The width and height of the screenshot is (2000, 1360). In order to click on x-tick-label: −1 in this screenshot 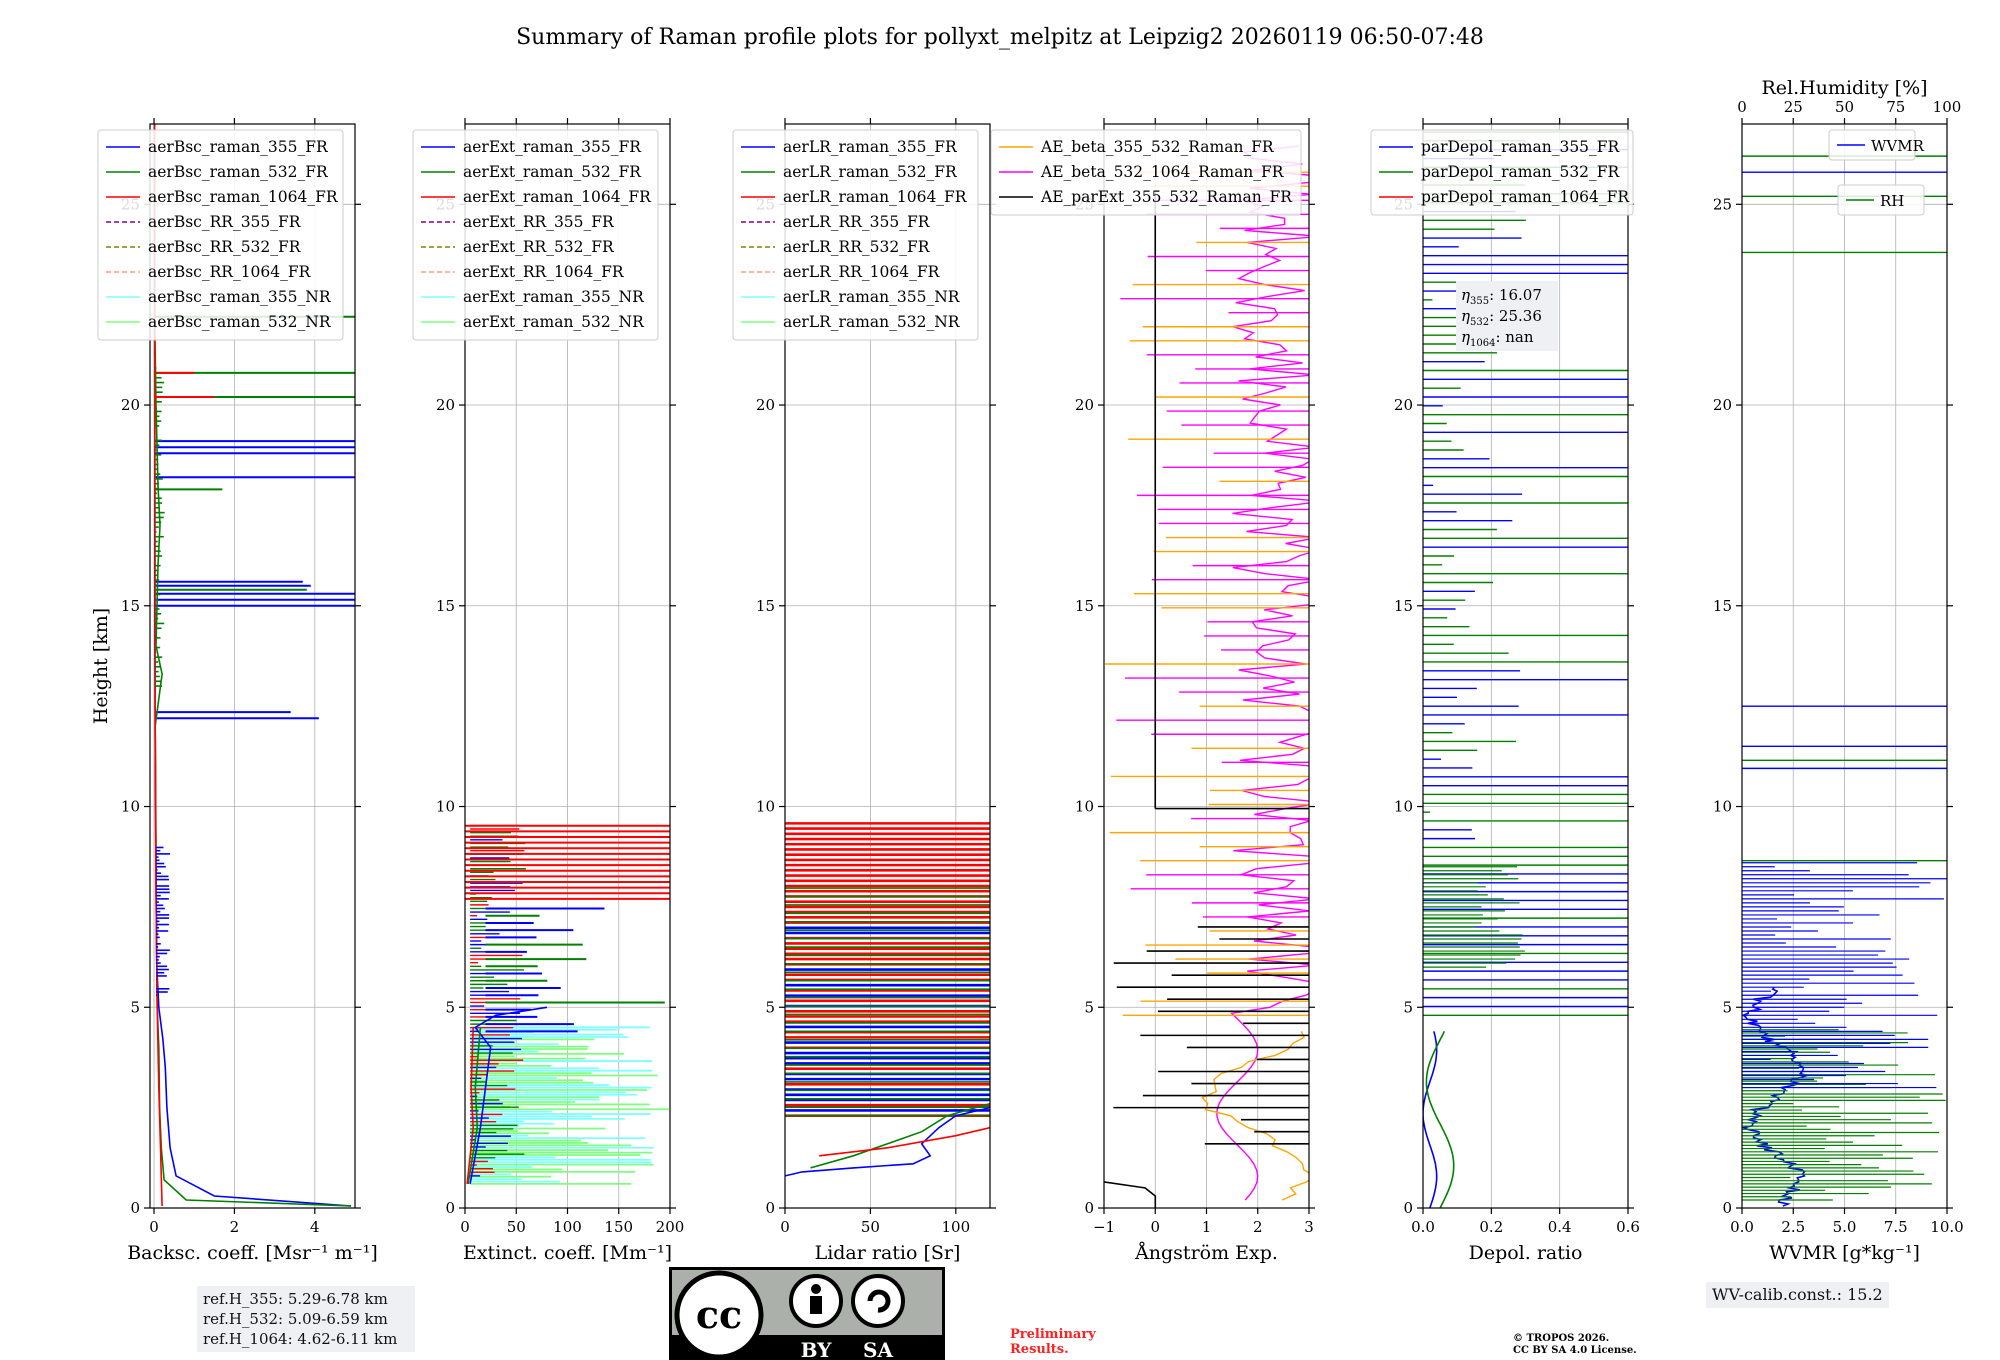, I will do `click(1104, 1227)`.